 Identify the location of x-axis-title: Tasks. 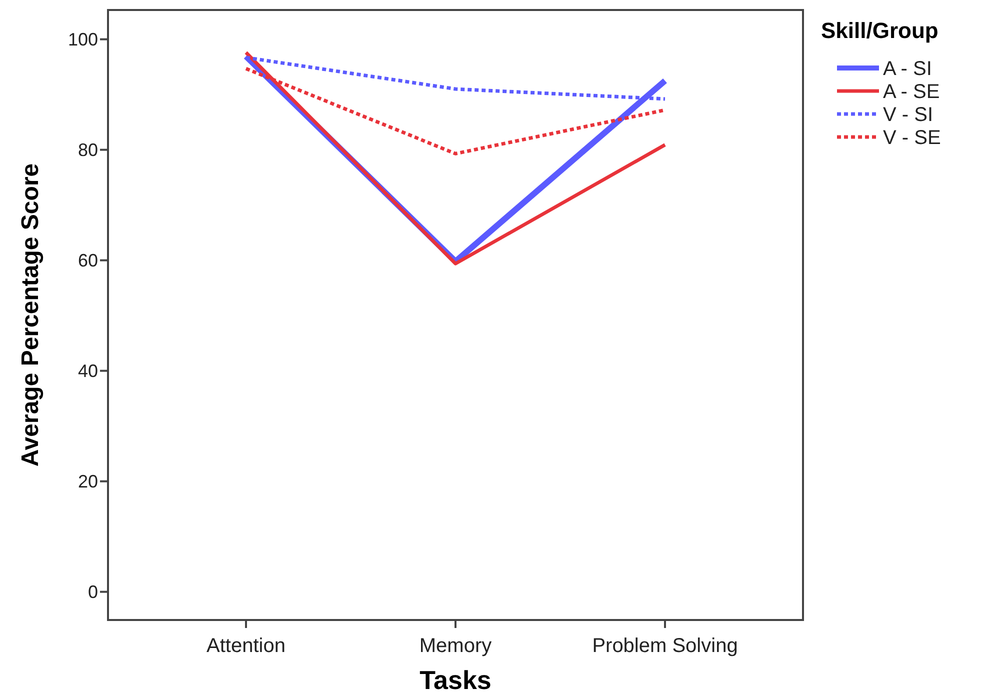
(456, 680).